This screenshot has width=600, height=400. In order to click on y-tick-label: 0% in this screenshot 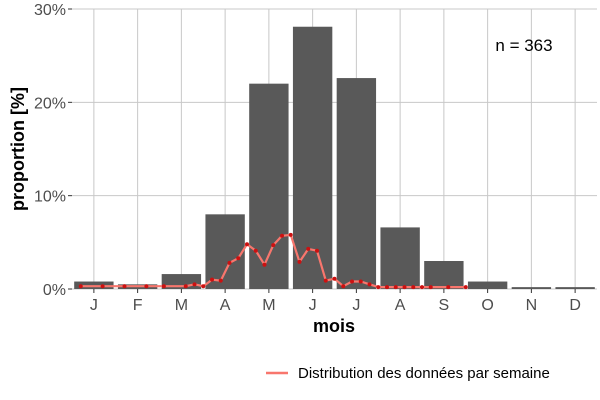, I will do `click(54, 290)`.